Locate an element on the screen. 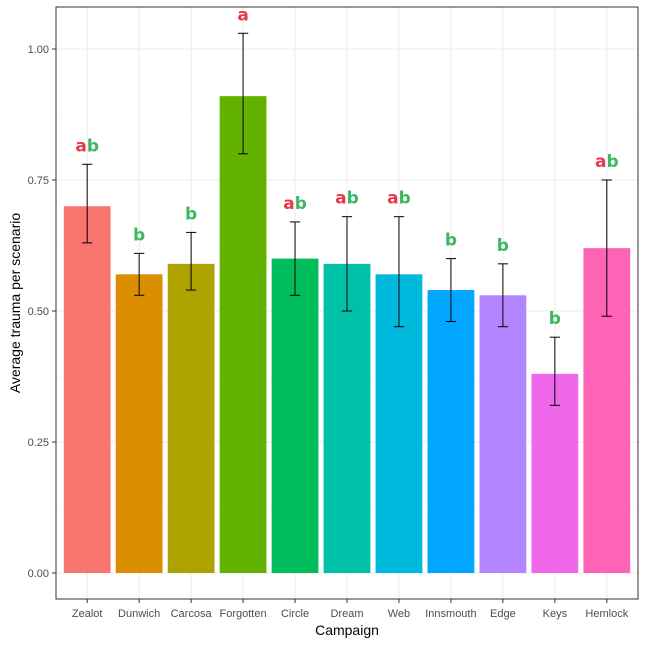  y-tick-label: 0.75 is located at coordinates (38, 181).